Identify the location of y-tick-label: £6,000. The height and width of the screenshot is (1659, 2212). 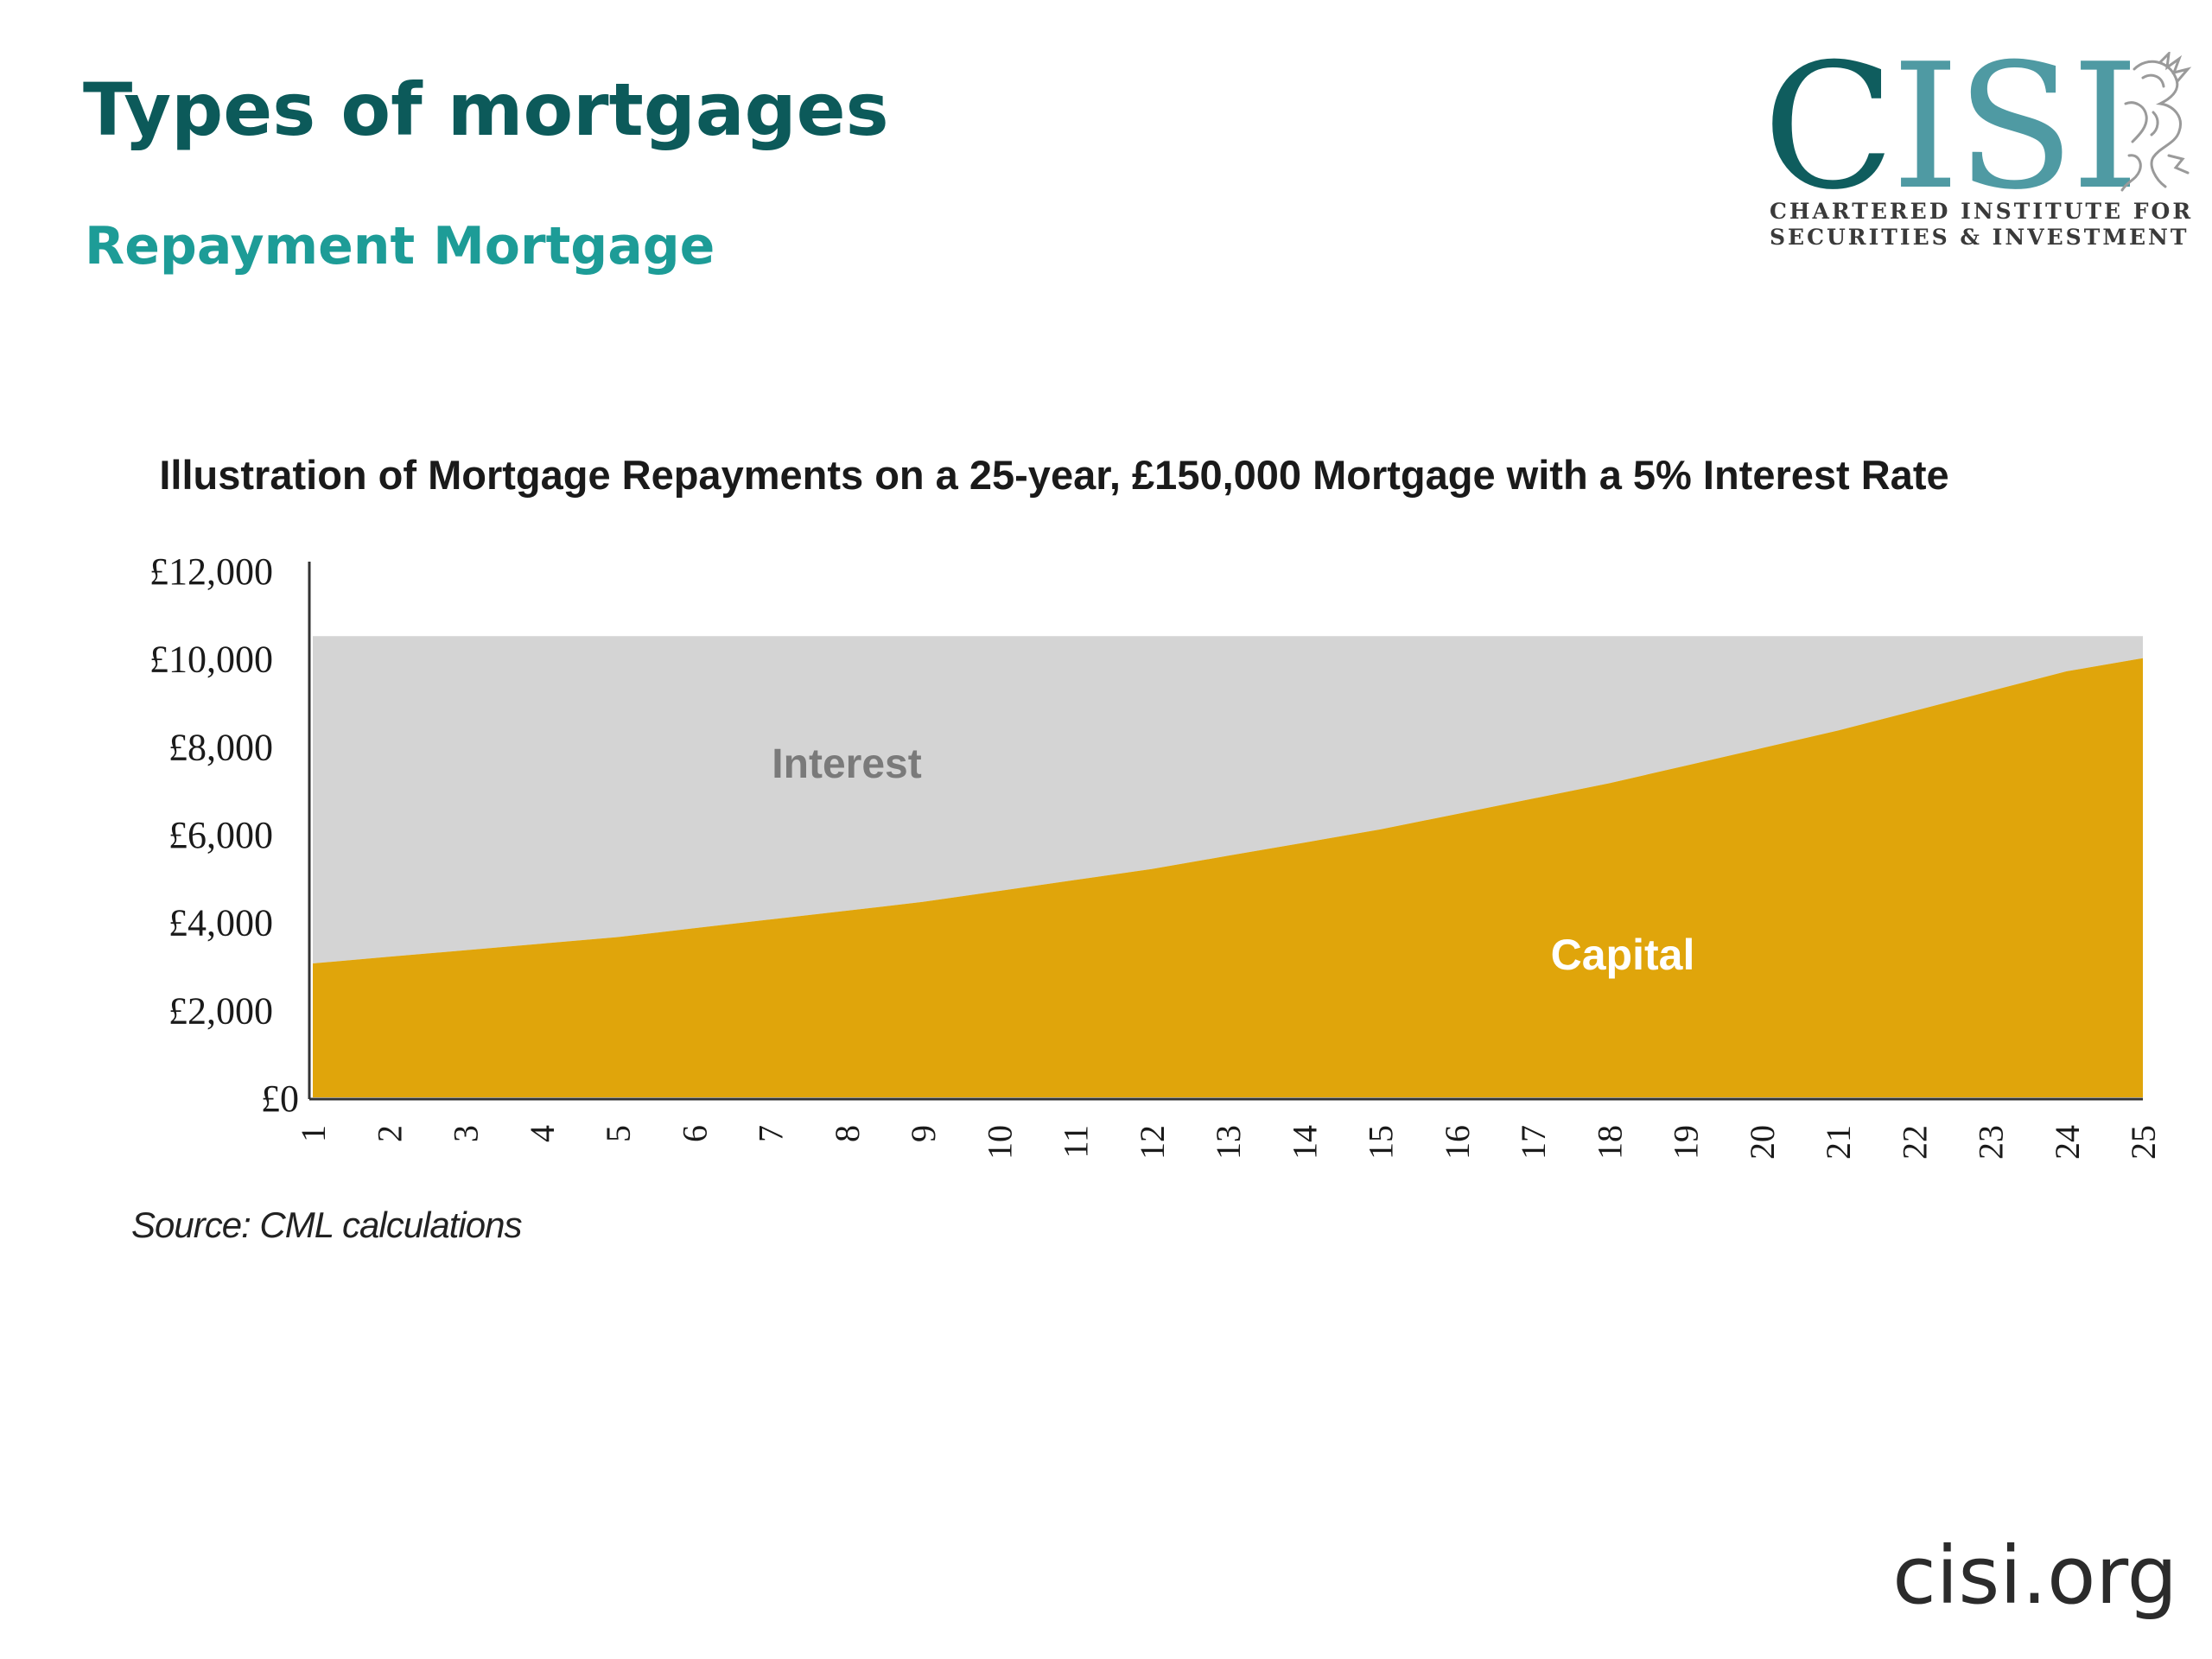
(220, 835).